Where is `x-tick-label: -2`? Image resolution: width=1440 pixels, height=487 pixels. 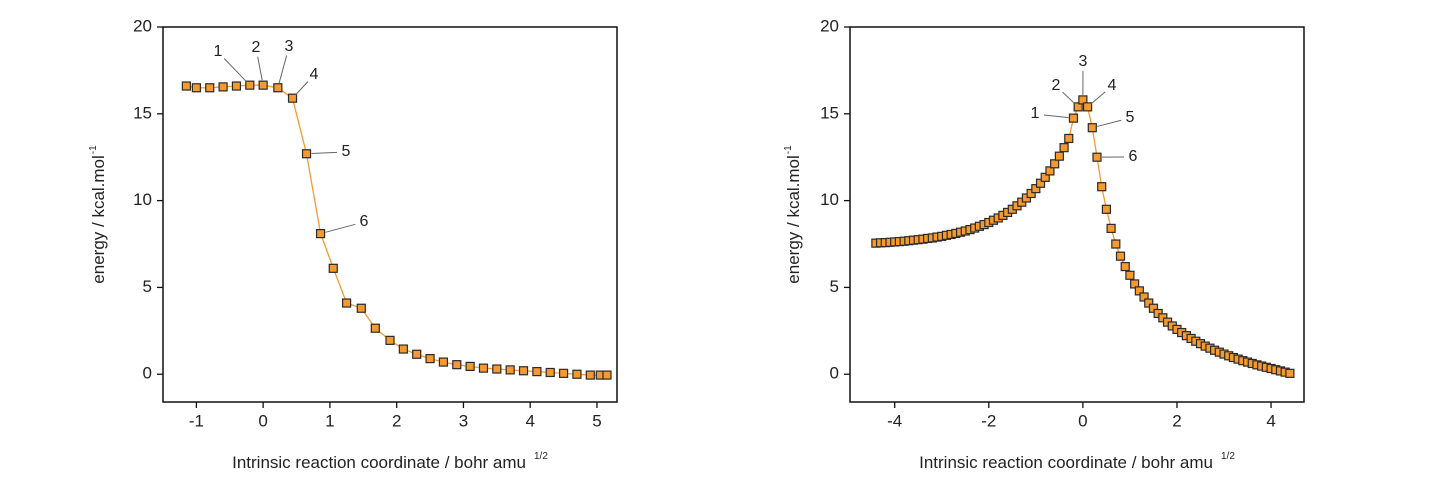 x-tick-label: -2 is located at coordinates (988, 420).